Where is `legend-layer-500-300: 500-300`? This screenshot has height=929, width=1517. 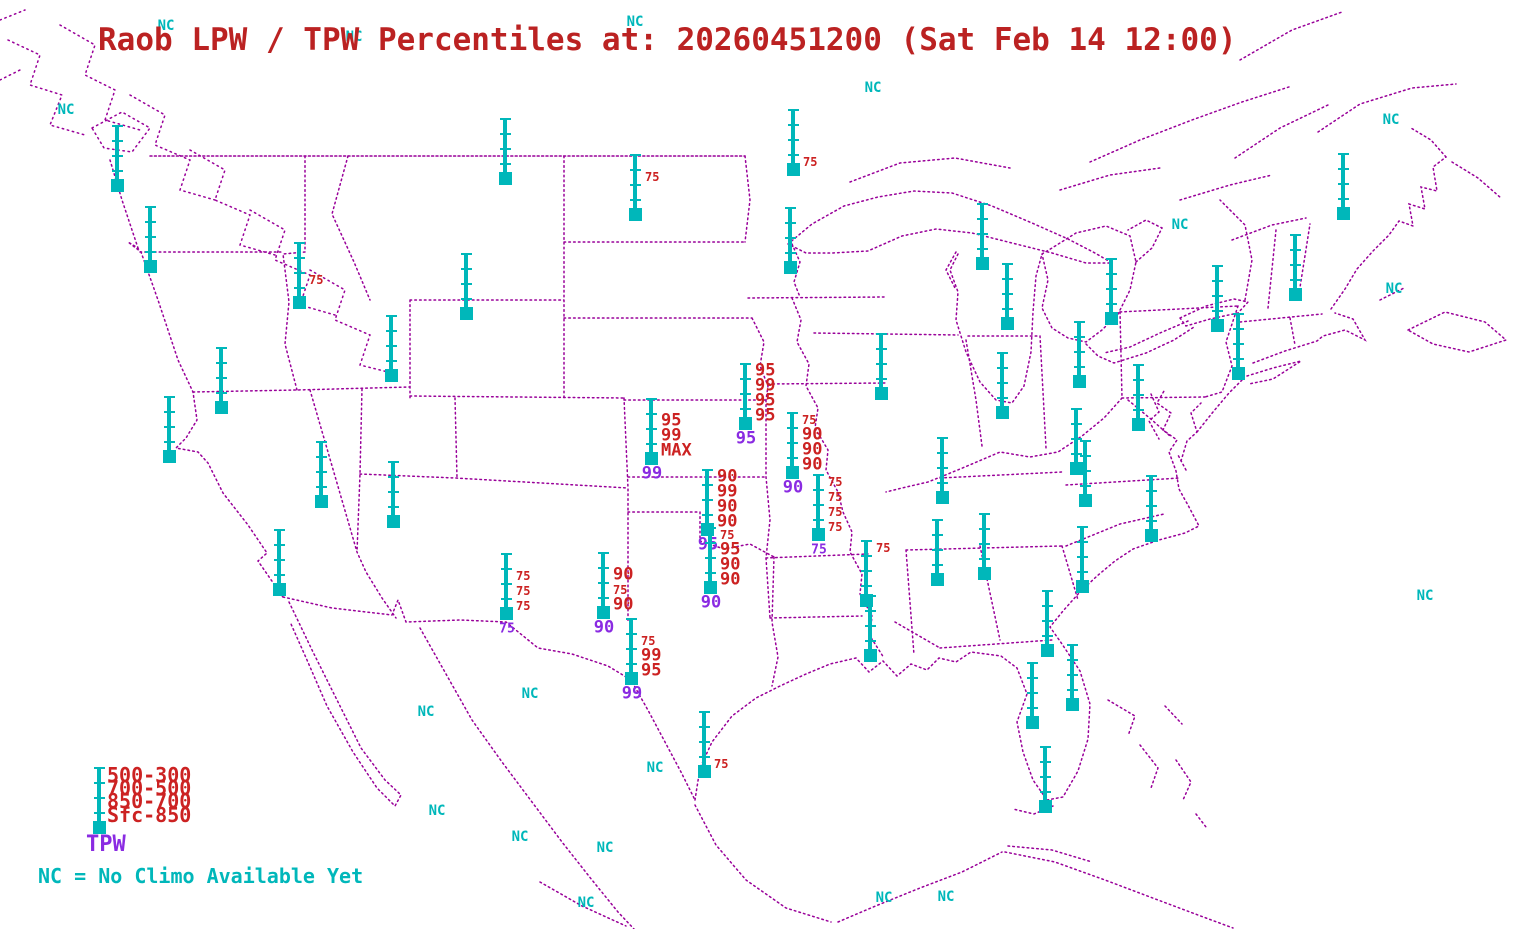 legend-layer-500-300: 500-300 is located at coordinates (149, 775).